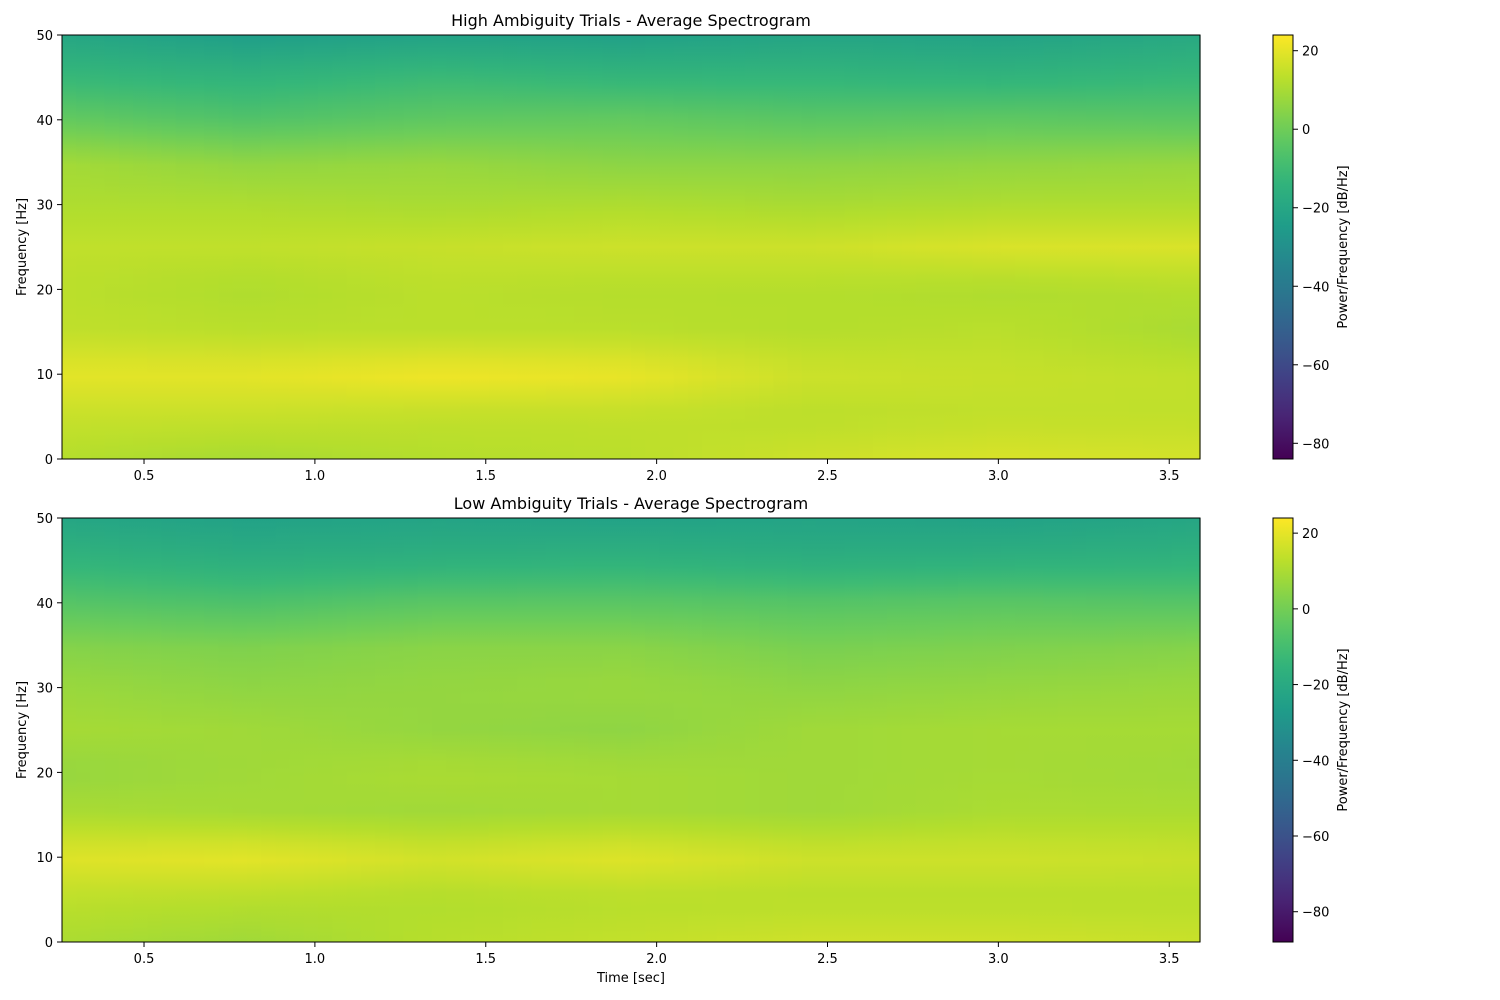  What do you see at coordinates (1306, 130) in the screenshot?
I see `colorbar-tick-label: 0` at bounding box center [1306, 130].